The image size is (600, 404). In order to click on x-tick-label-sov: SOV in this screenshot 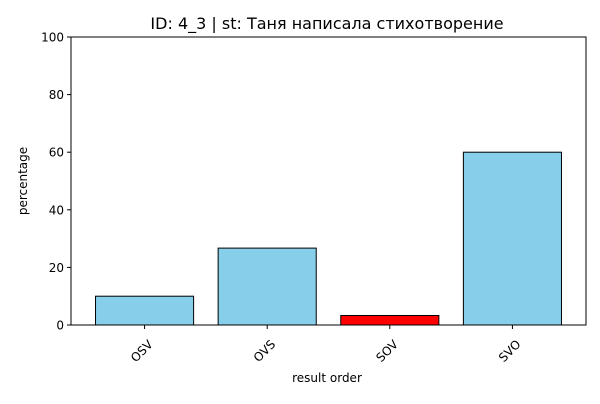, I will do `click(387, 351)`.